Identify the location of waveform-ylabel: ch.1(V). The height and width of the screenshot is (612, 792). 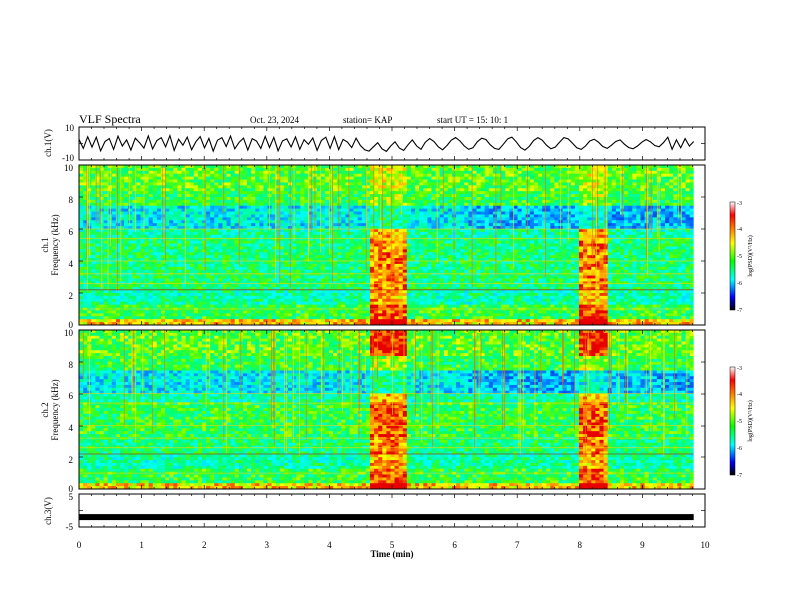
(48, 143).